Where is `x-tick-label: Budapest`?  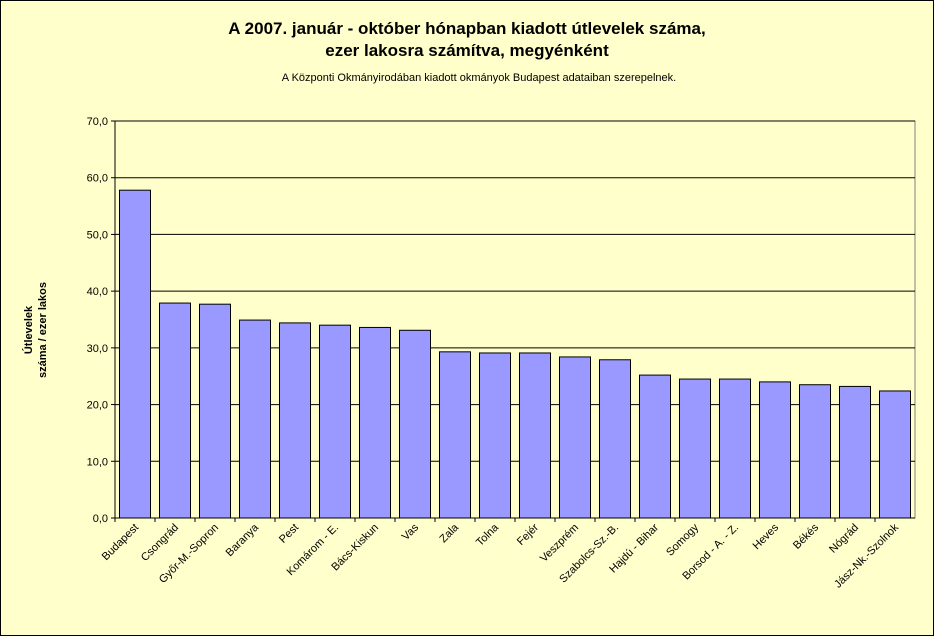
x-tick-label: Budapest is located at coordinates (120, 542).